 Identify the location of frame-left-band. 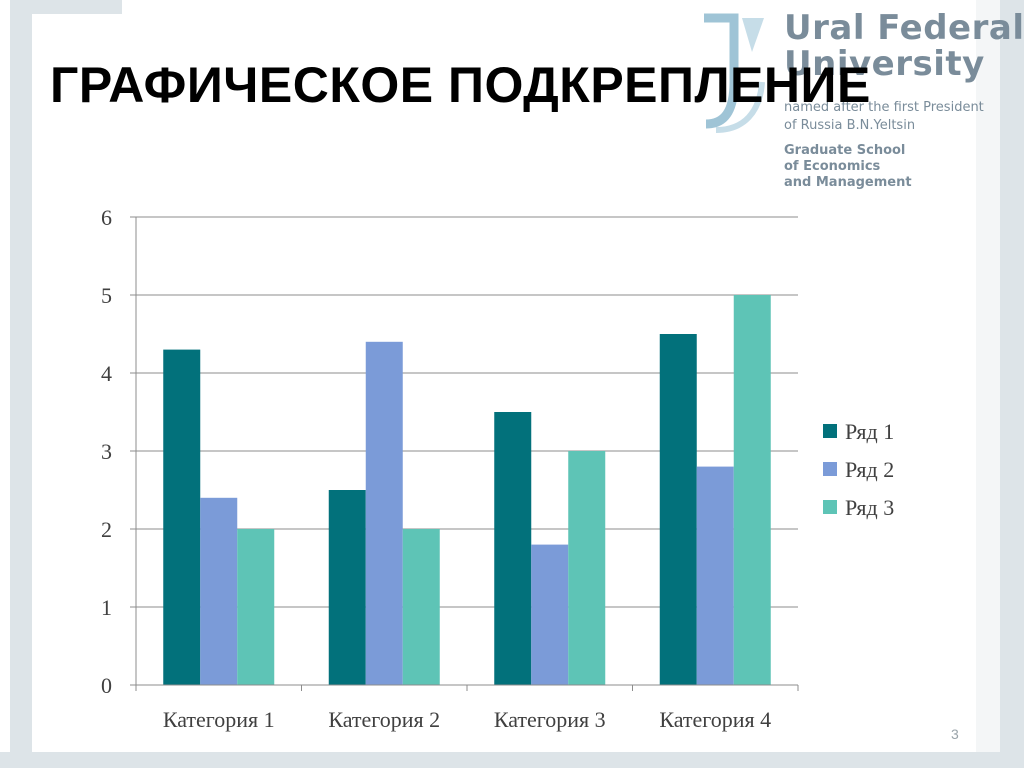
(21, 384).